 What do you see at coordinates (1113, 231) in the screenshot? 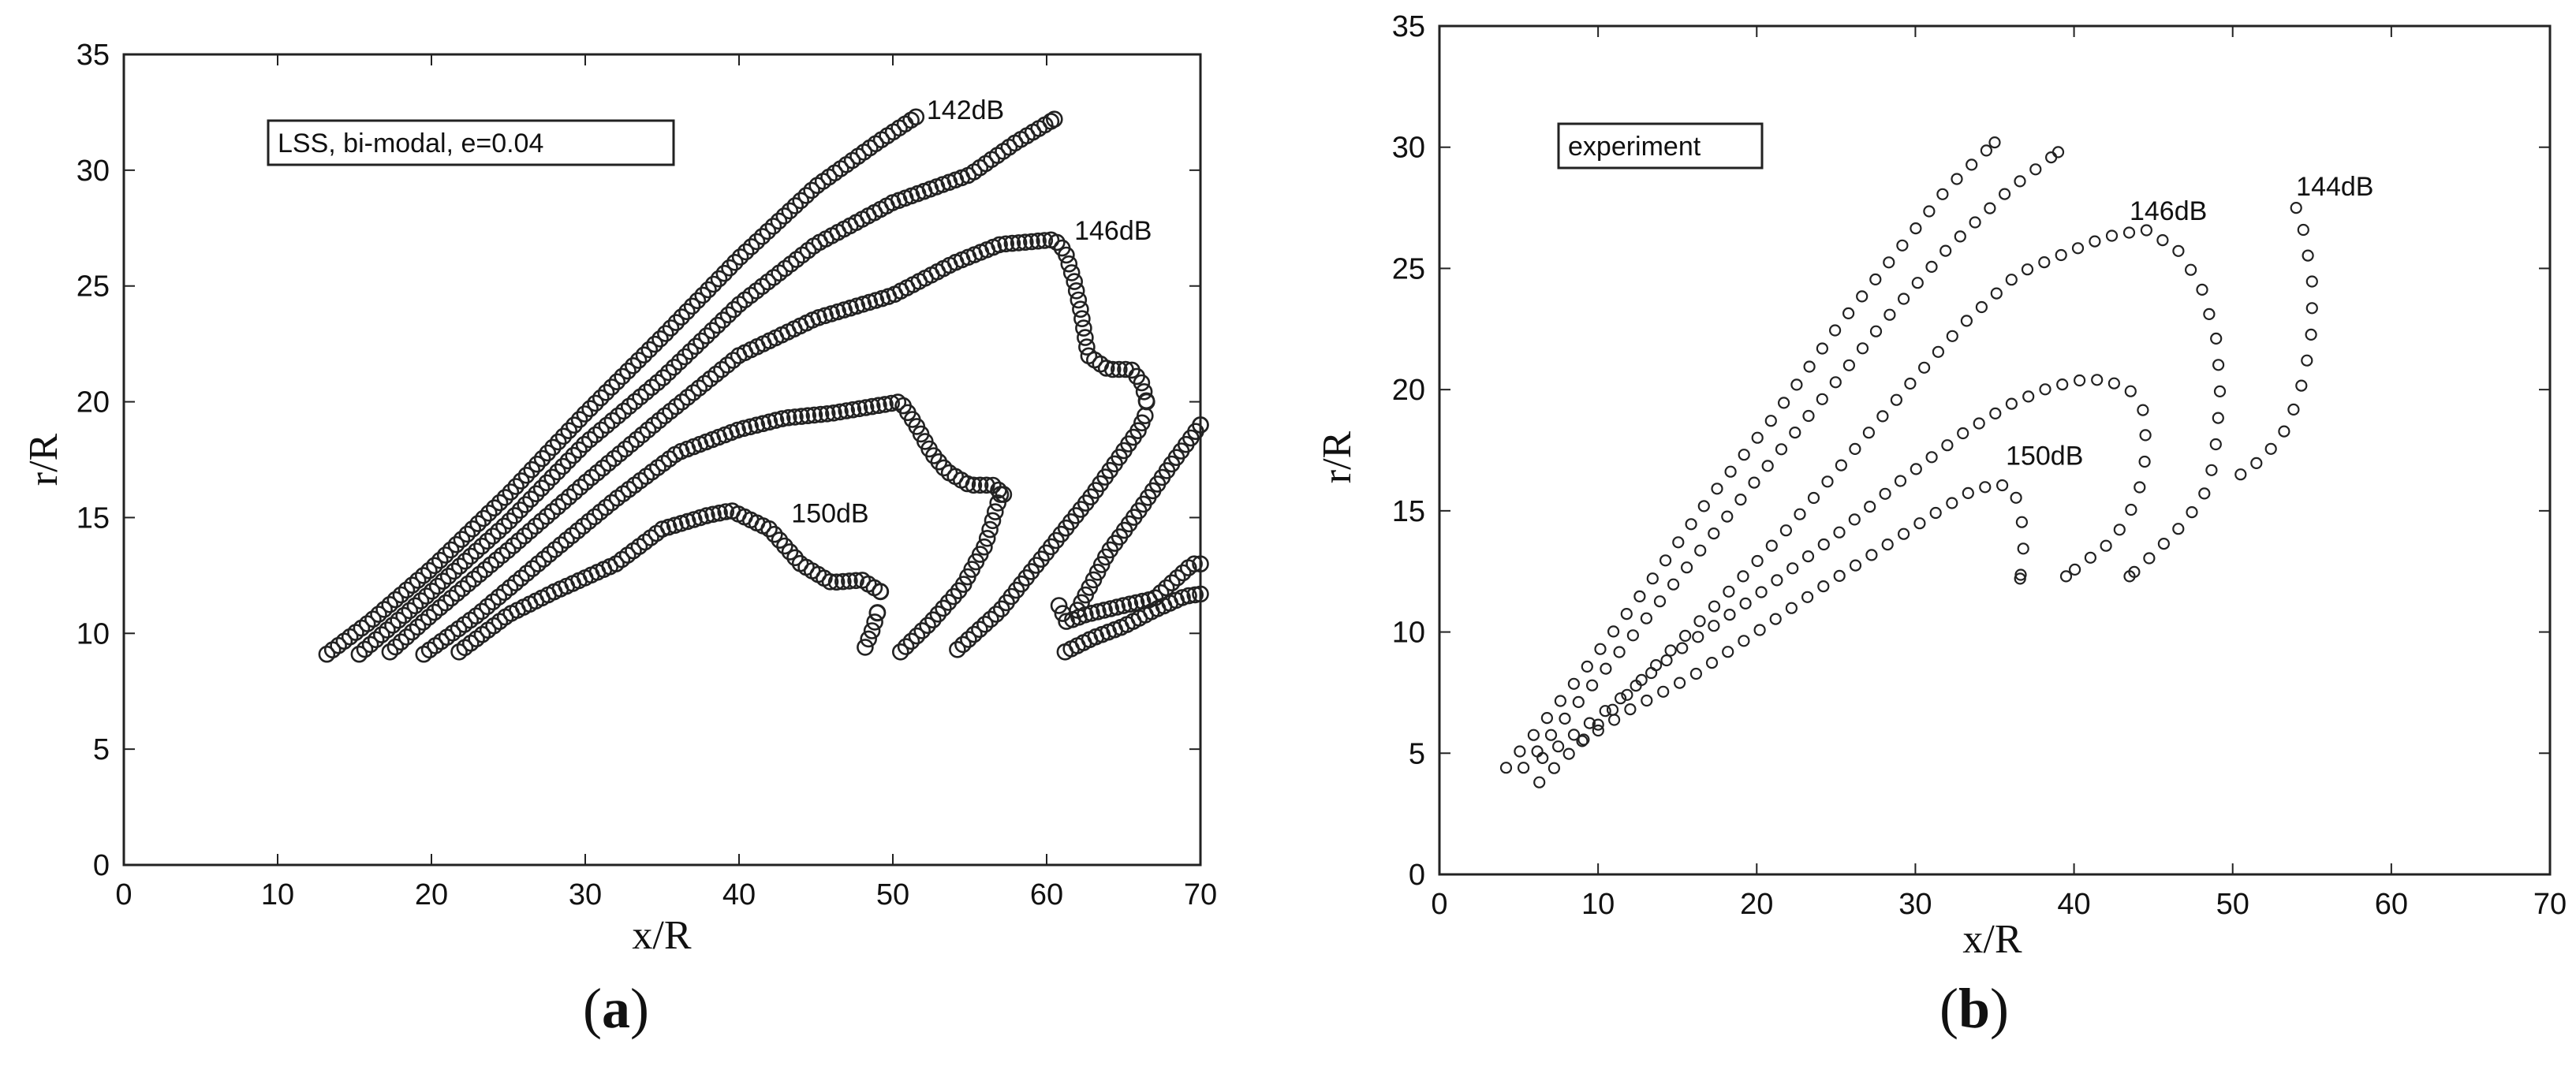
I see `annotation-label: 146dB` at bounding box center [1113, 231].